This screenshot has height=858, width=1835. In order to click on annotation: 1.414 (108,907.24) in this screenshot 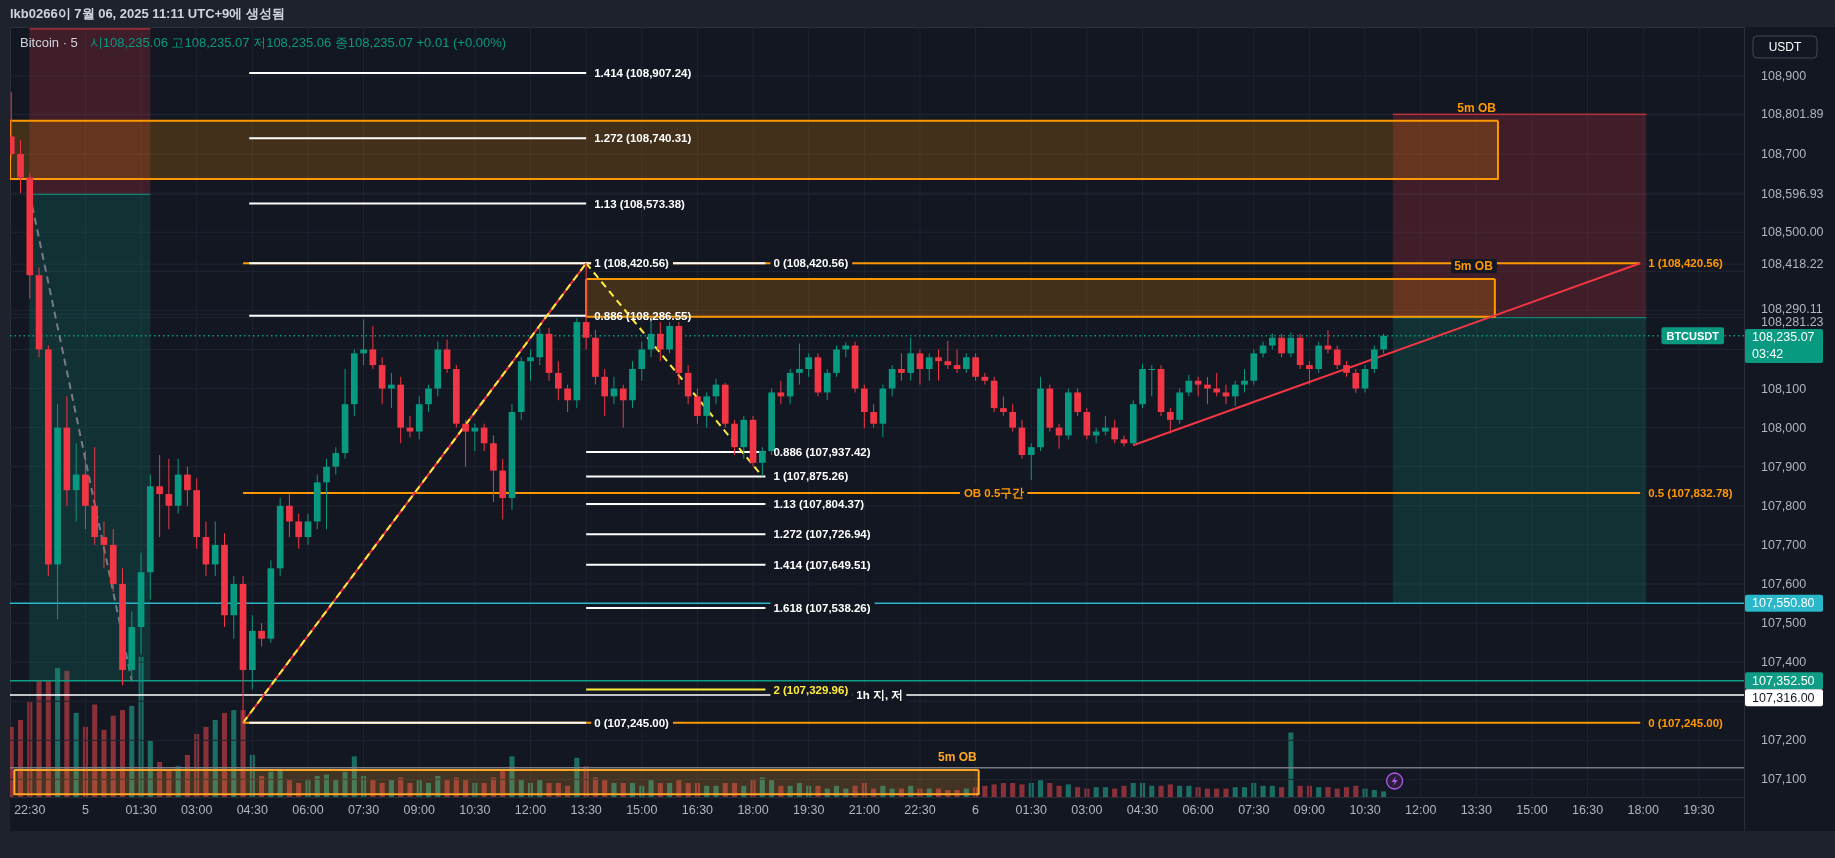, I will do `click(643, 73)`.